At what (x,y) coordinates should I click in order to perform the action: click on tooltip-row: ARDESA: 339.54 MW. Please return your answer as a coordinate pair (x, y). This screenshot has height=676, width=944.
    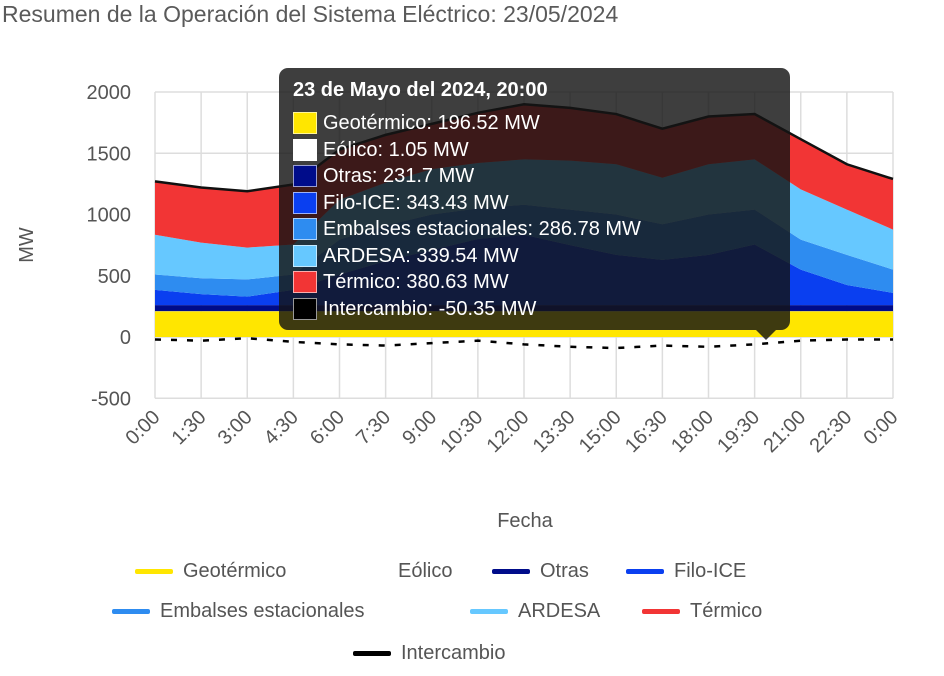
    Looking at the image, I should click on (406, 256).